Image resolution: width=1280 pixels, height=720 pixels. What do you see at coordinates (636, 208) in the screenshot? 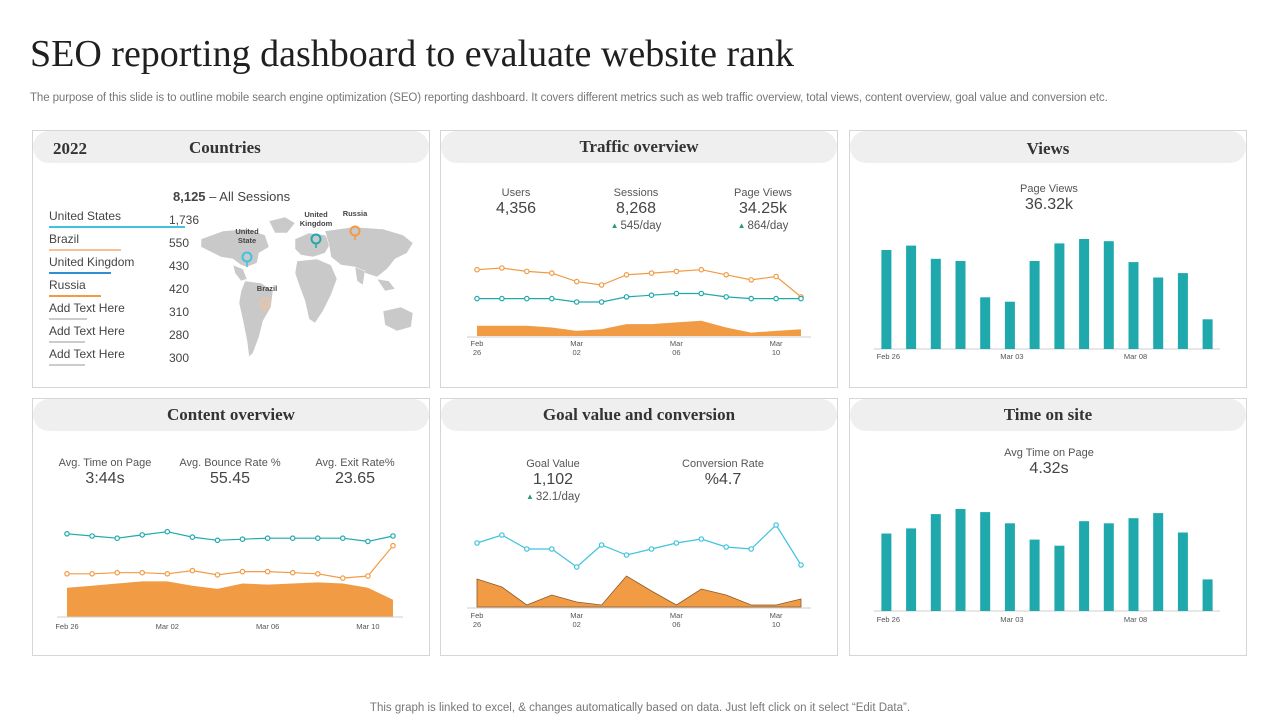
I see `sessions-value: 8,268` at bounding box center [636, 208].